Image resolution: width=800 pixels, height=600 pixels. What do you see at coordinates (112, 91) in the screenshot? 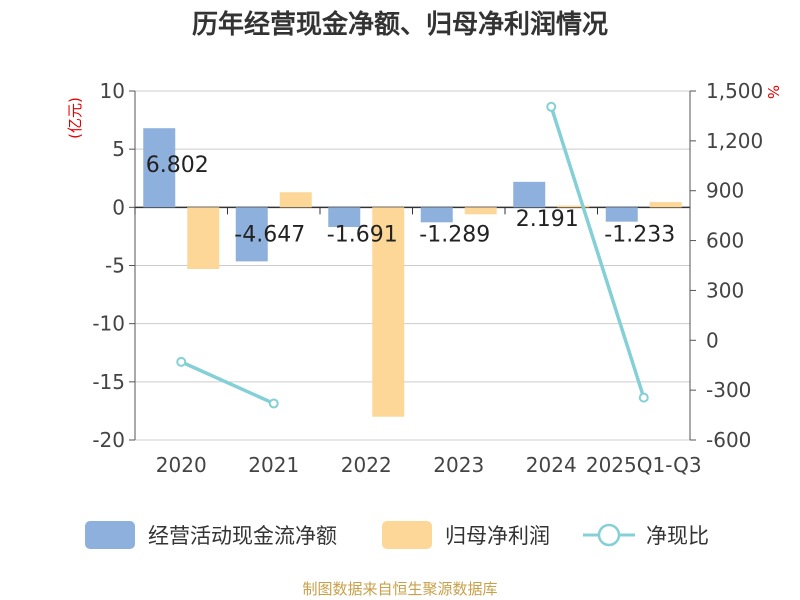
I see `left-tick-label: 10` at bounding box center [112, 91].